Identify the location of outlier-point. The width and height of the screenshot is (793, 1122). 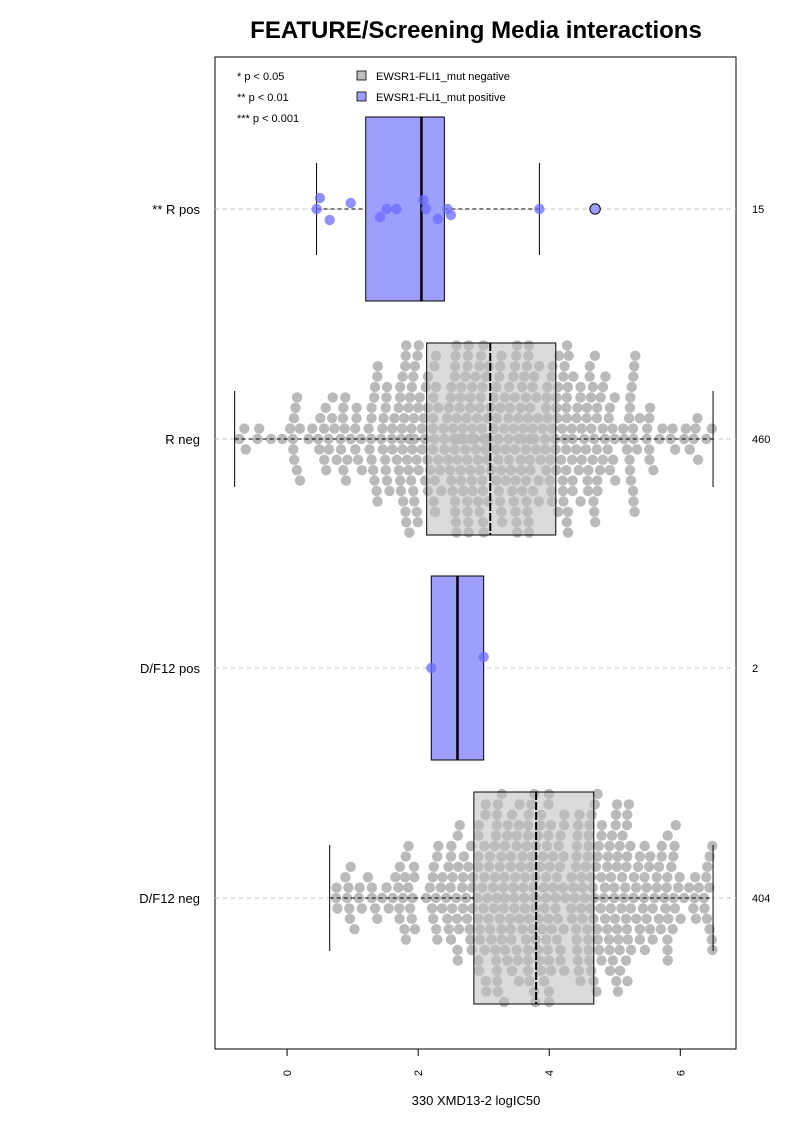
(595, 209).